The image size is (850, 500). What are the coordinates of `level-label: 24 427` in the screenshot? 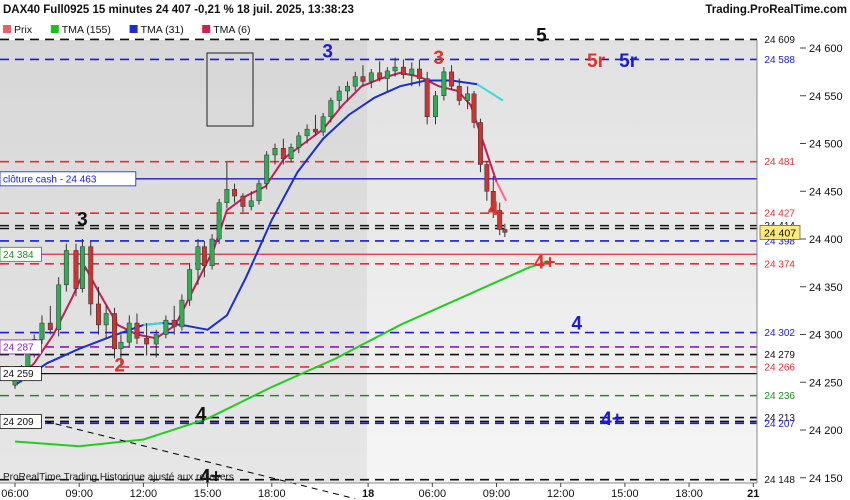 It's located at (779, 214).